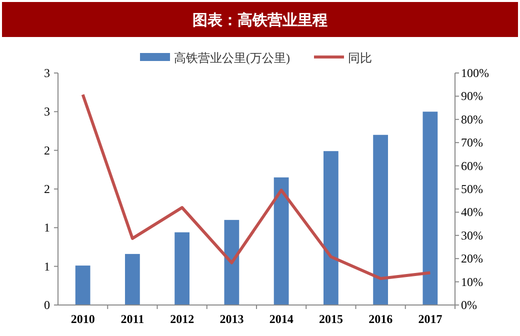 This screenshot has width=520, height=336. Describe the element at coordinates (232, 58) in the screenshot. I see `legend-label: 高铁营业公里(万公里)` at that location.